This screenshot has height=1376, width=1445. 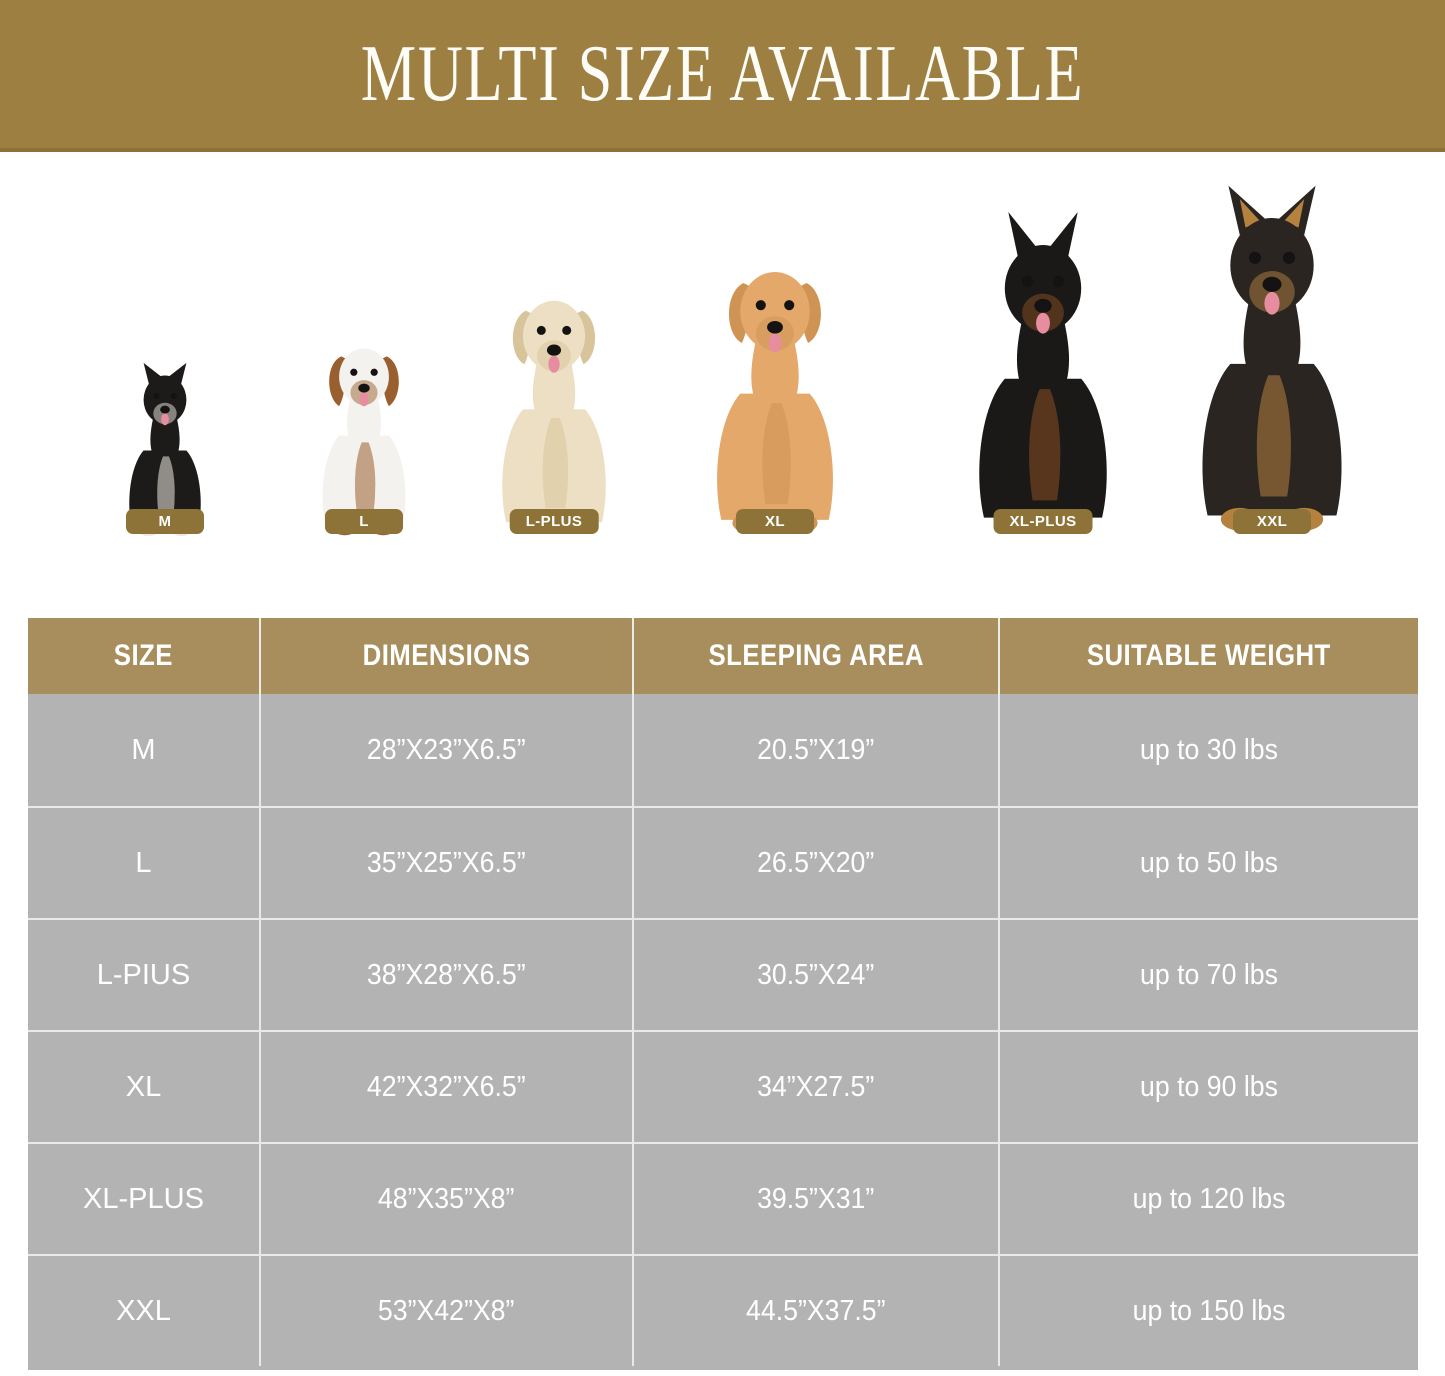 I want to click on cell-text: 35”X25”X6.5”, so click(x=446, y=862).